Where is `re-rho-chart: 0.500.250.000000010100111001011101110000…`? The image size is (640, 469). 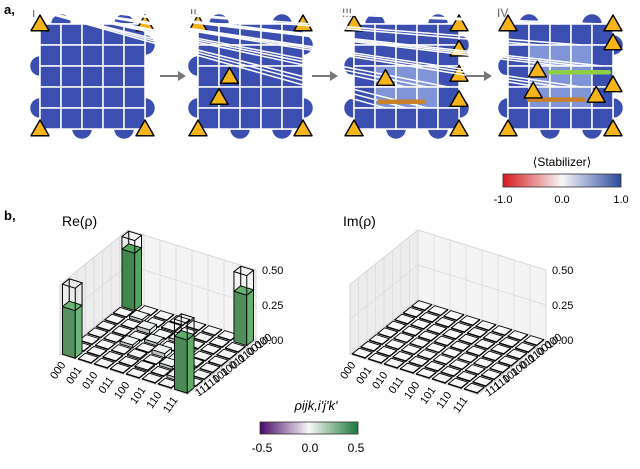 re-rho-chart: 0.500.250.000000010100111001011101110000… is located at coordinates (165, 322).